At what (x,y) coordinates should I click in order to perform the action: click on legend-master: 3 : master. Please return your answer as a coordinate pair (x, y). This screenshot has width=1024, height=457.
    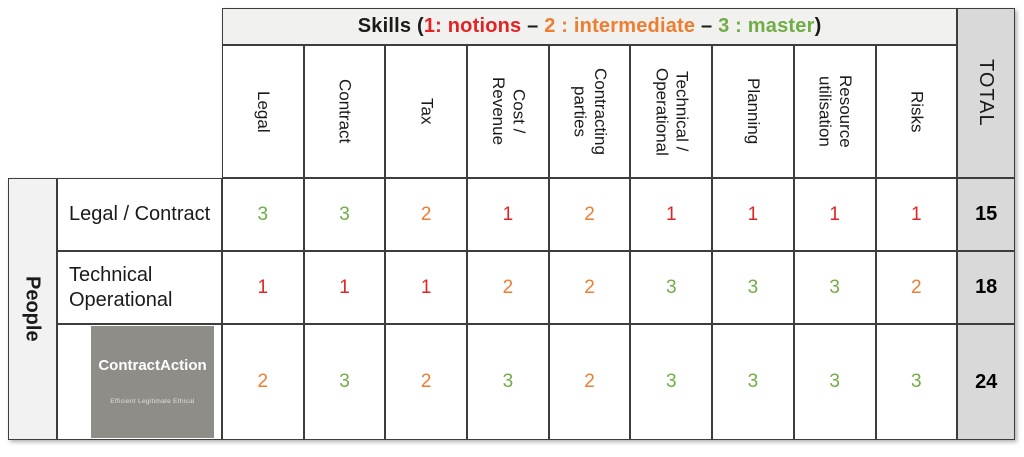
    Looking at the image, I should click on (766, 26).